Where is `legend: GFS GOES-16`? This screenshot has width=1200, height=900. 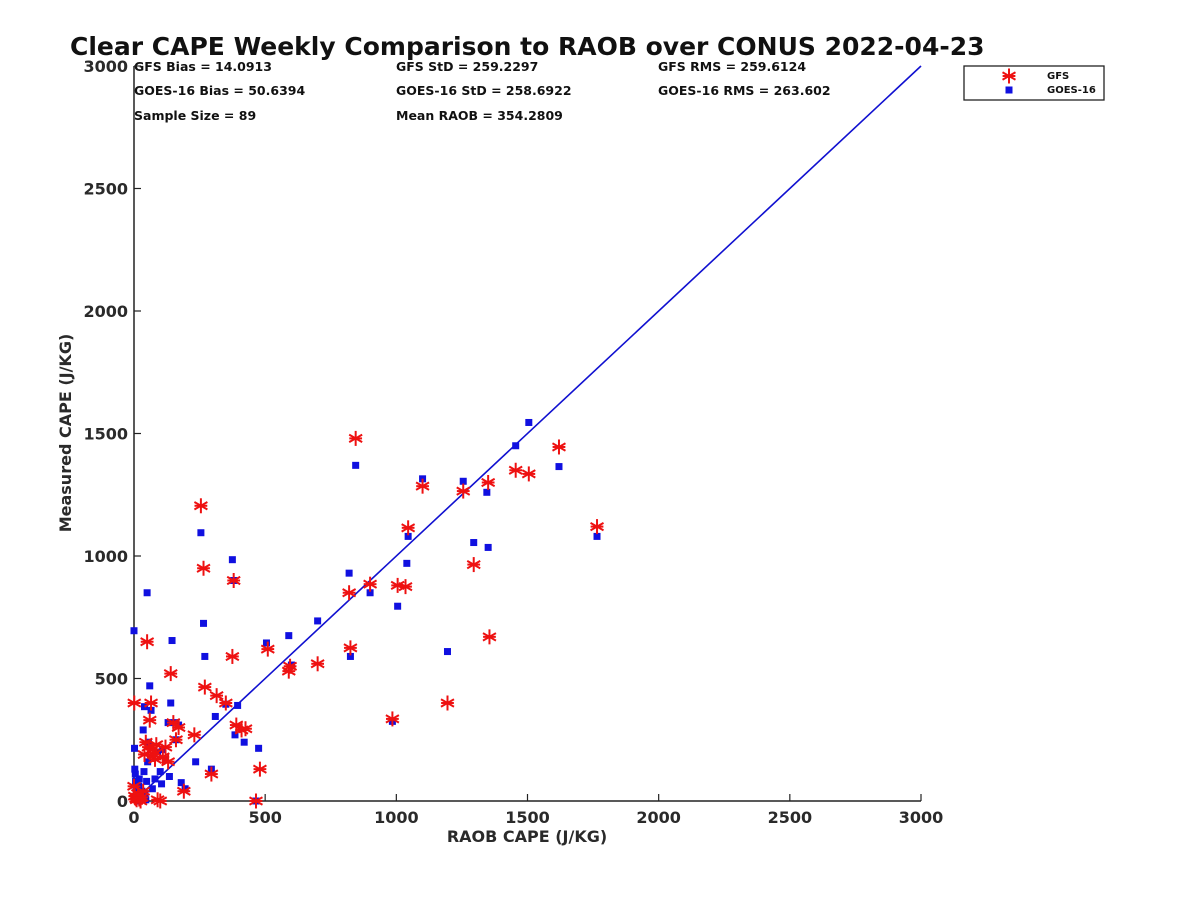 legend: GFS GOES-16 is located at coordinates (1034, 83).